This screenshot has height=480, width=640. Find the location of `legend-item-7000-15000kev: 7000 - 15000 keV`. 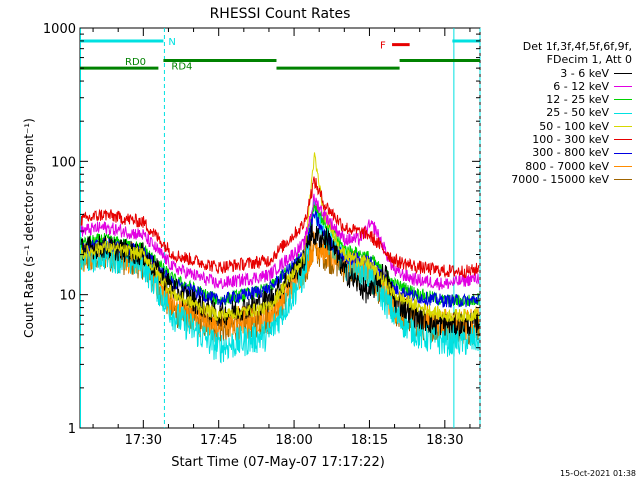

legend-item-7000-15000kev: 7000 - 15000 keV is located at coordinates (551, 179).